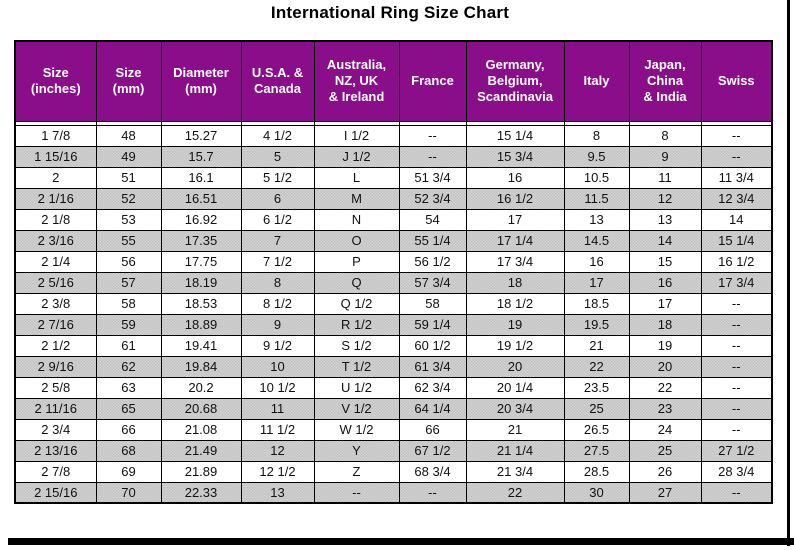  I want to click on table-row: 2 1/2 61 19.41 9 1/2 S 1/2 60 1/2 19 1/2 21 19 --, so click(393, 345).